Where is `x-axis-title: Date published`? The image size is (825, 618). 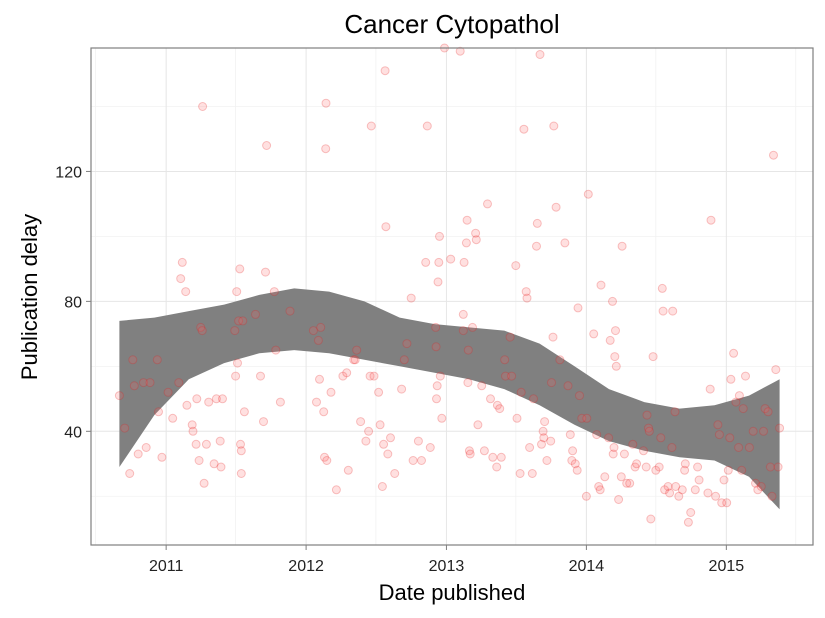
x-axis-title: Date published is located at coordinates (452, 592).